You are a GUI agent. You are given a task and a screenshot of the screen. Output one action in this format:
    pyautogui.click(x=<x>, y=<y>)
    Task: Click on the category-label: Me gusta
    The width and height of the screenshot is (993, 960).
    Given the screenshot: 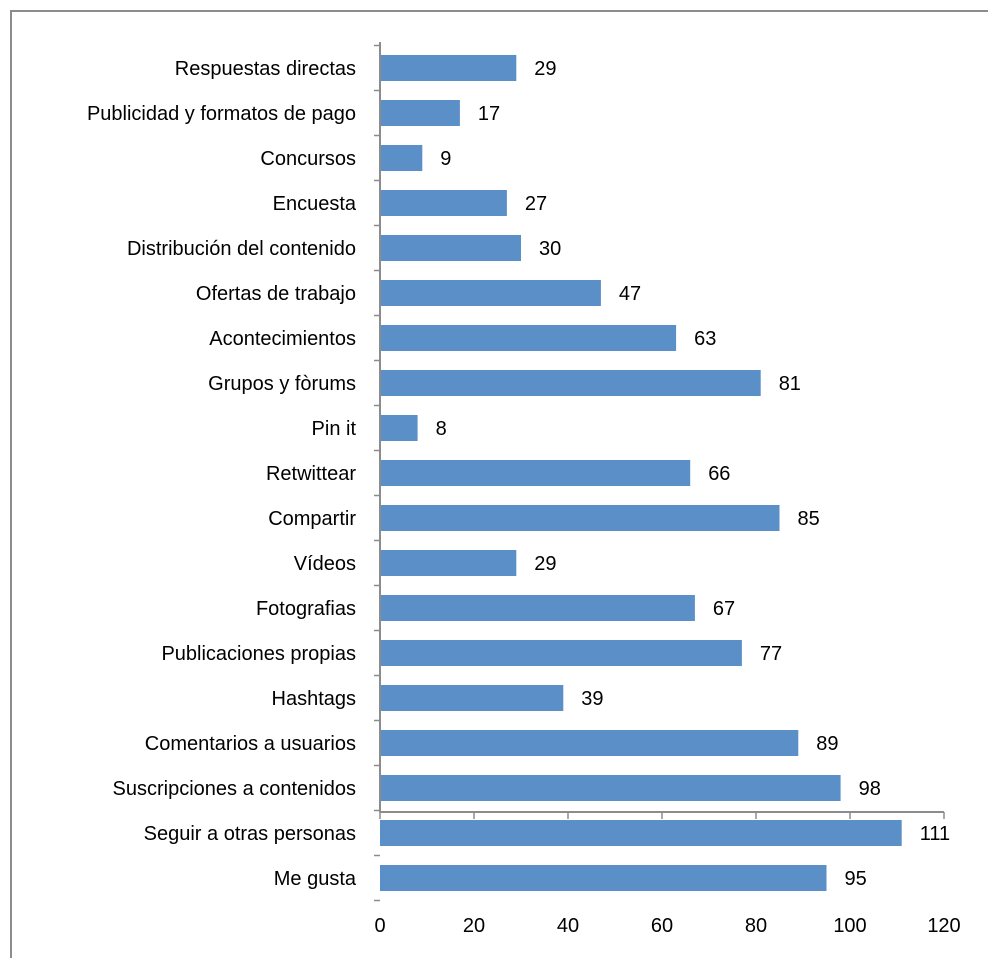 What is the action you would take?
    pyautogui.click(x=315, y=879)
    